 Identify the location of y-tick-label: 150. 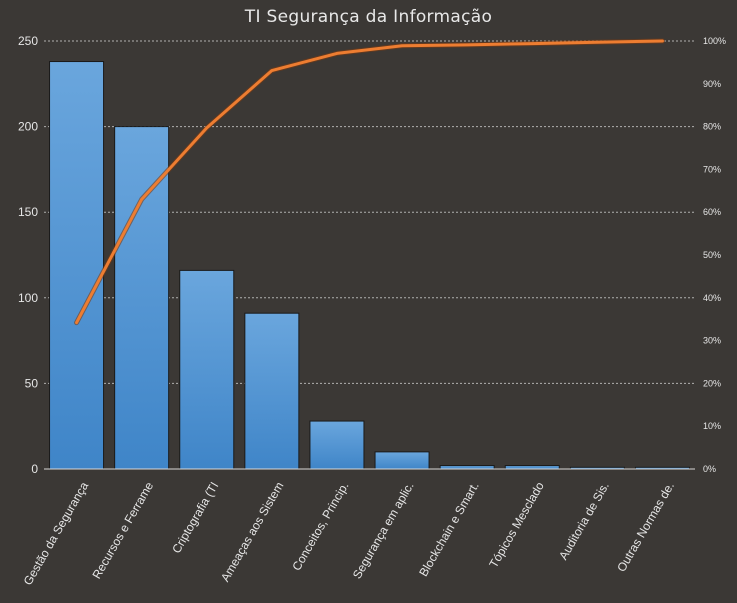
(28, 212).